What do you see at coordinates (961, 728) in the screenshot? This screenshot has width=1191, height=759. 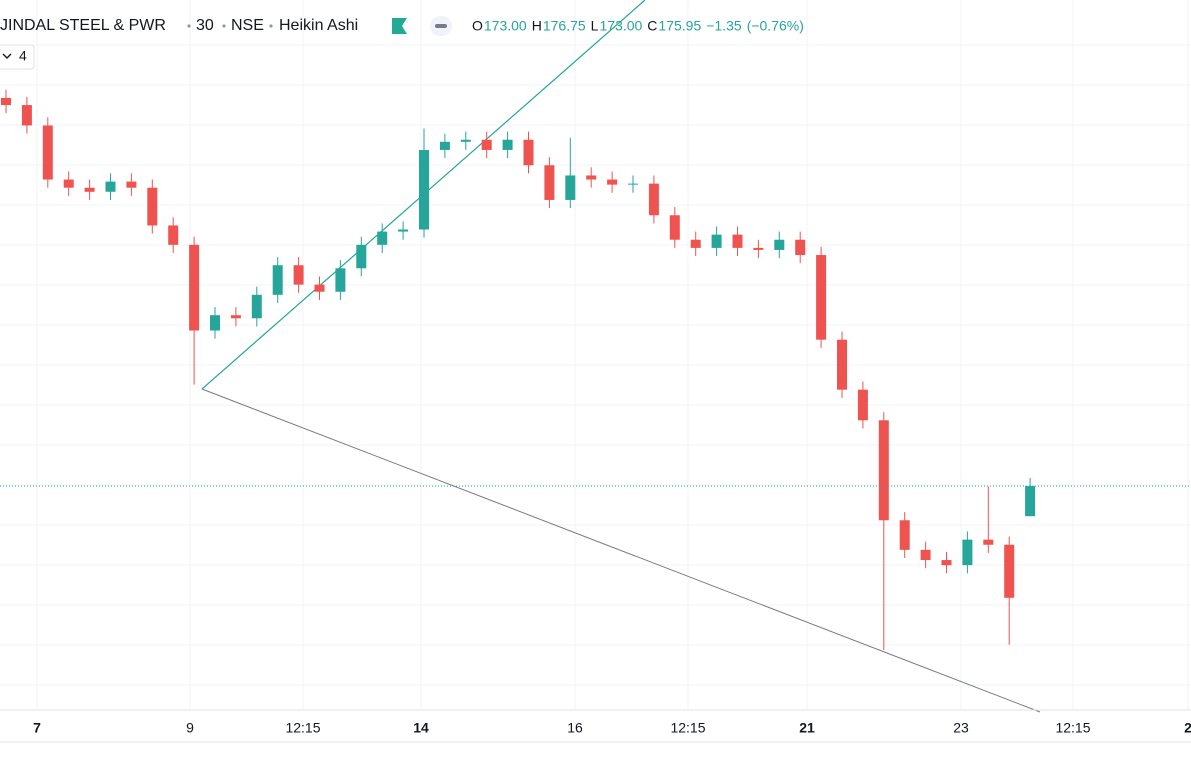 I see `x-tick-label: 23` at bounding box center [961, 728].